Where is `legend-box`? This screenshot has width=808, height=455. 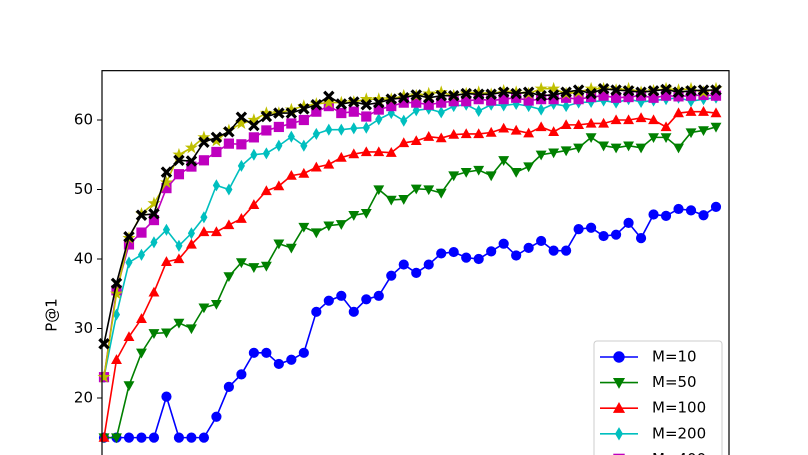 legend-box is located at coordinates (658, 397).